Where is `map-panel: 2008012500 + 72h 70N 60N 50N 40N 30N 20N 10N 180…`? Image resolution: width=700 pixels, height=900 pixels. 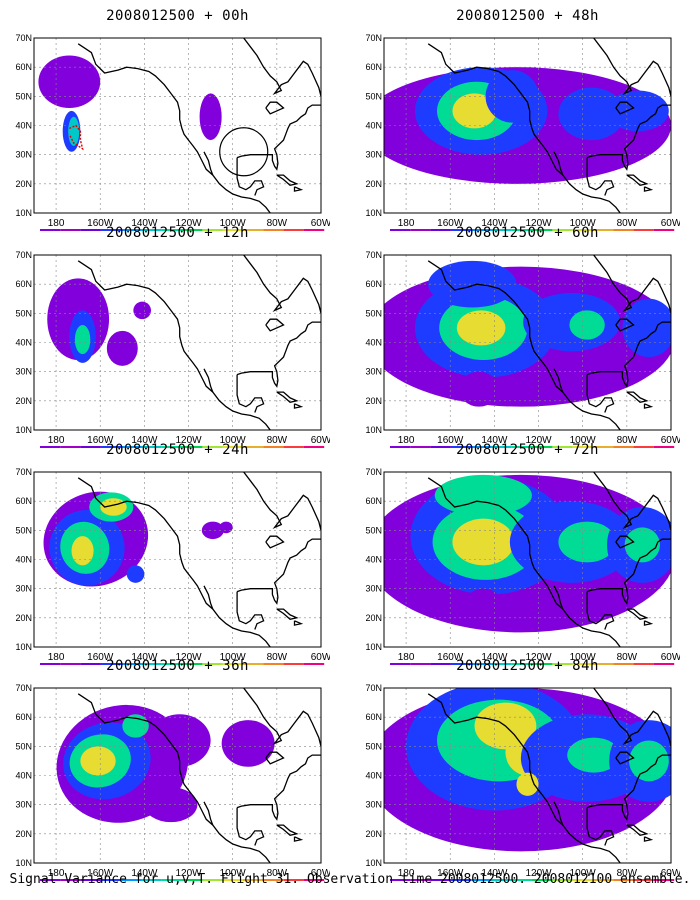 map-panel: 2008012500 + 72h 70N 60N 50N 40N 30N 20N 10N 180… is located at coordinates (515, 553).